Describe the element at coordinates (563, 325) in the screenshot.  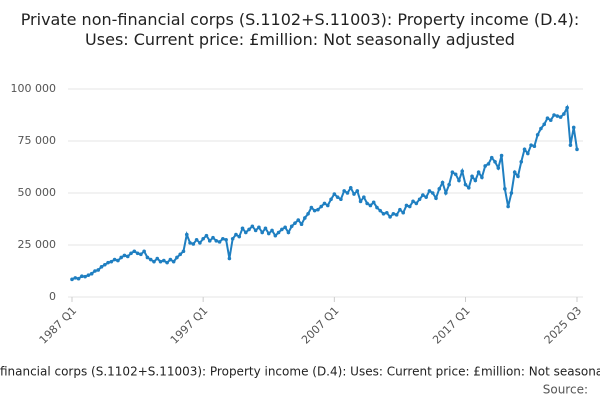
I see `x-tick-label: 2025 Q3` at that location.